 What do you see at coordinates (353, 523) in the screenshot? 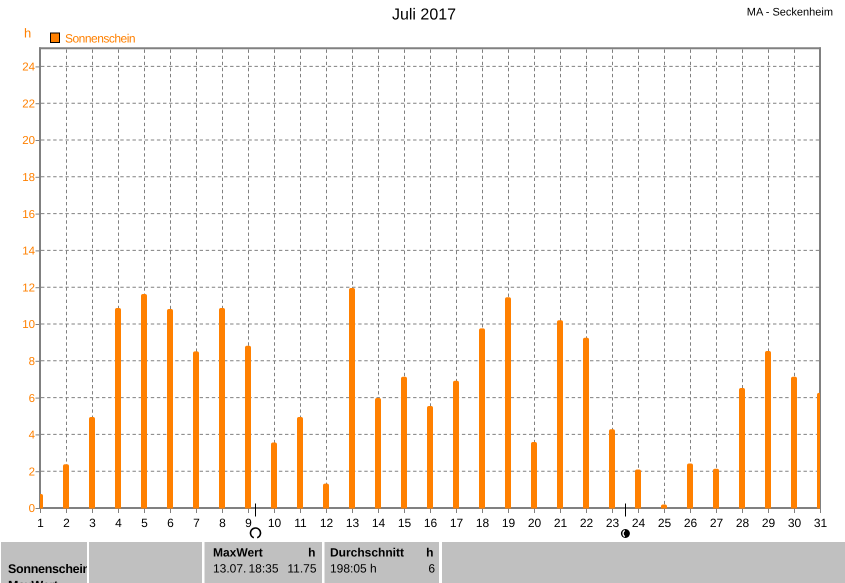
I see `svg-text: 13` at bounding box center [353, 523].